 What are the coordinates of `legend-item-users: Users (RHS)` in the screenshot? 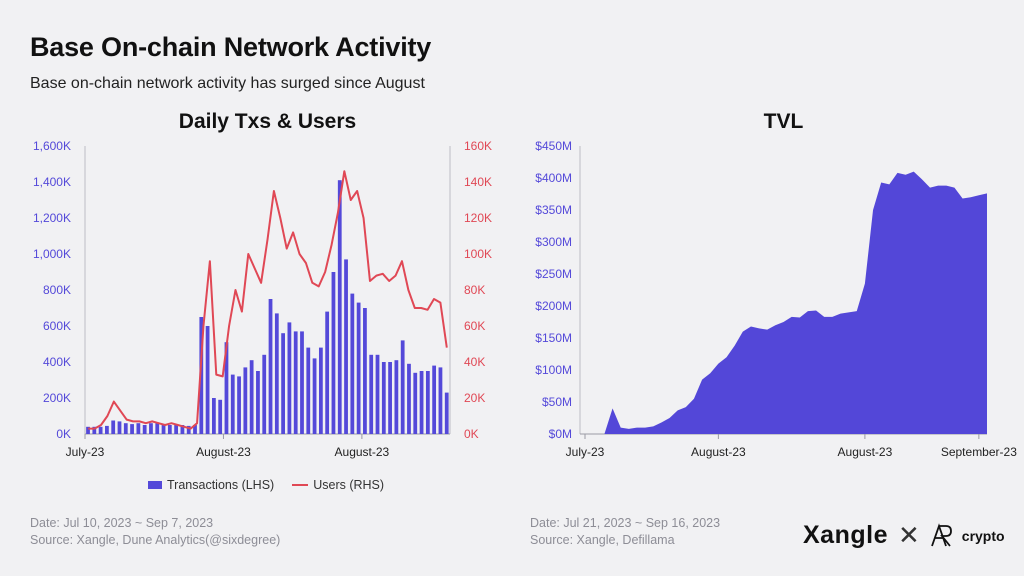 It's located at (338, 485).